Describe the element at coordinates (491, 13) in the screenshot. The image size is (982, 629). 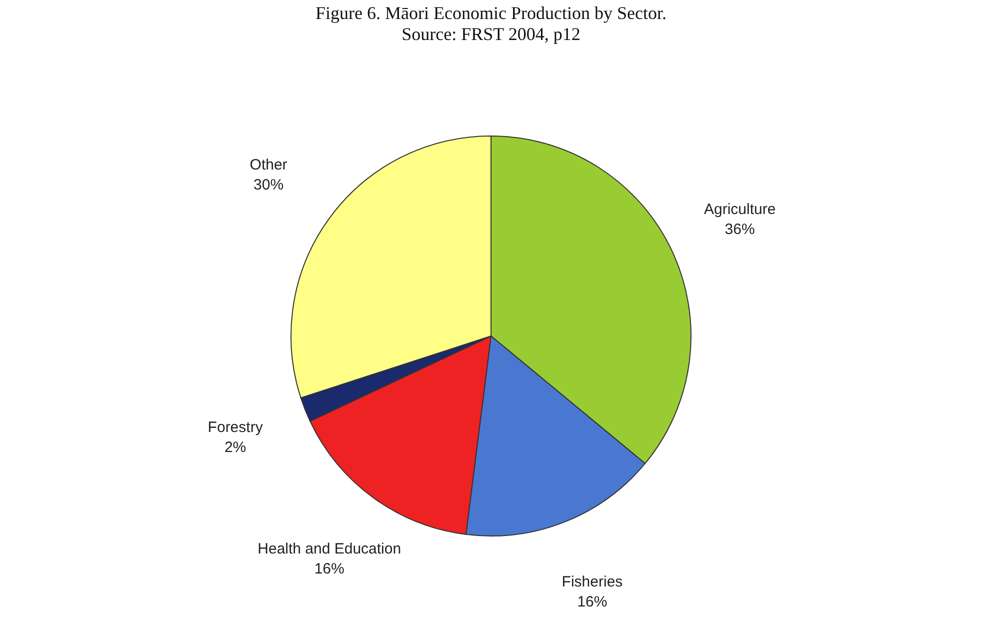
I see `chart-title: Figure 6. Māori Economic Production by Sector.` at that location.